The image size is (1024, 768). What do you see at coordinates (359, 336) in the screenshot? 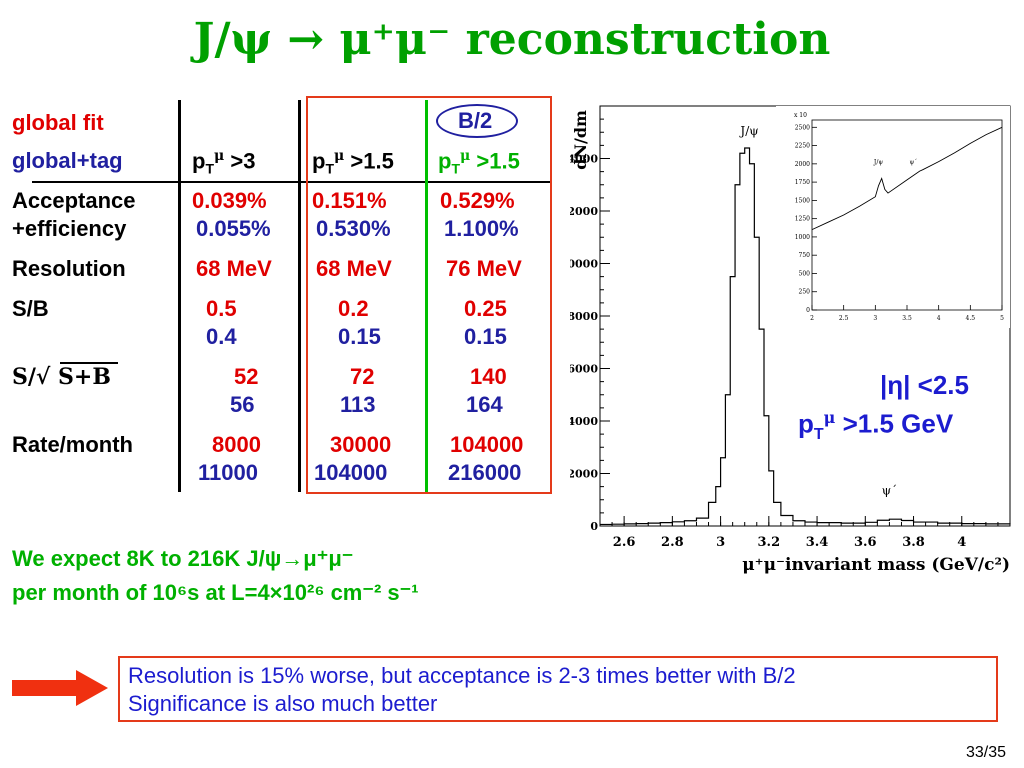
I see `sb-blue-2: 0.15` at bounding box center [359, 336].